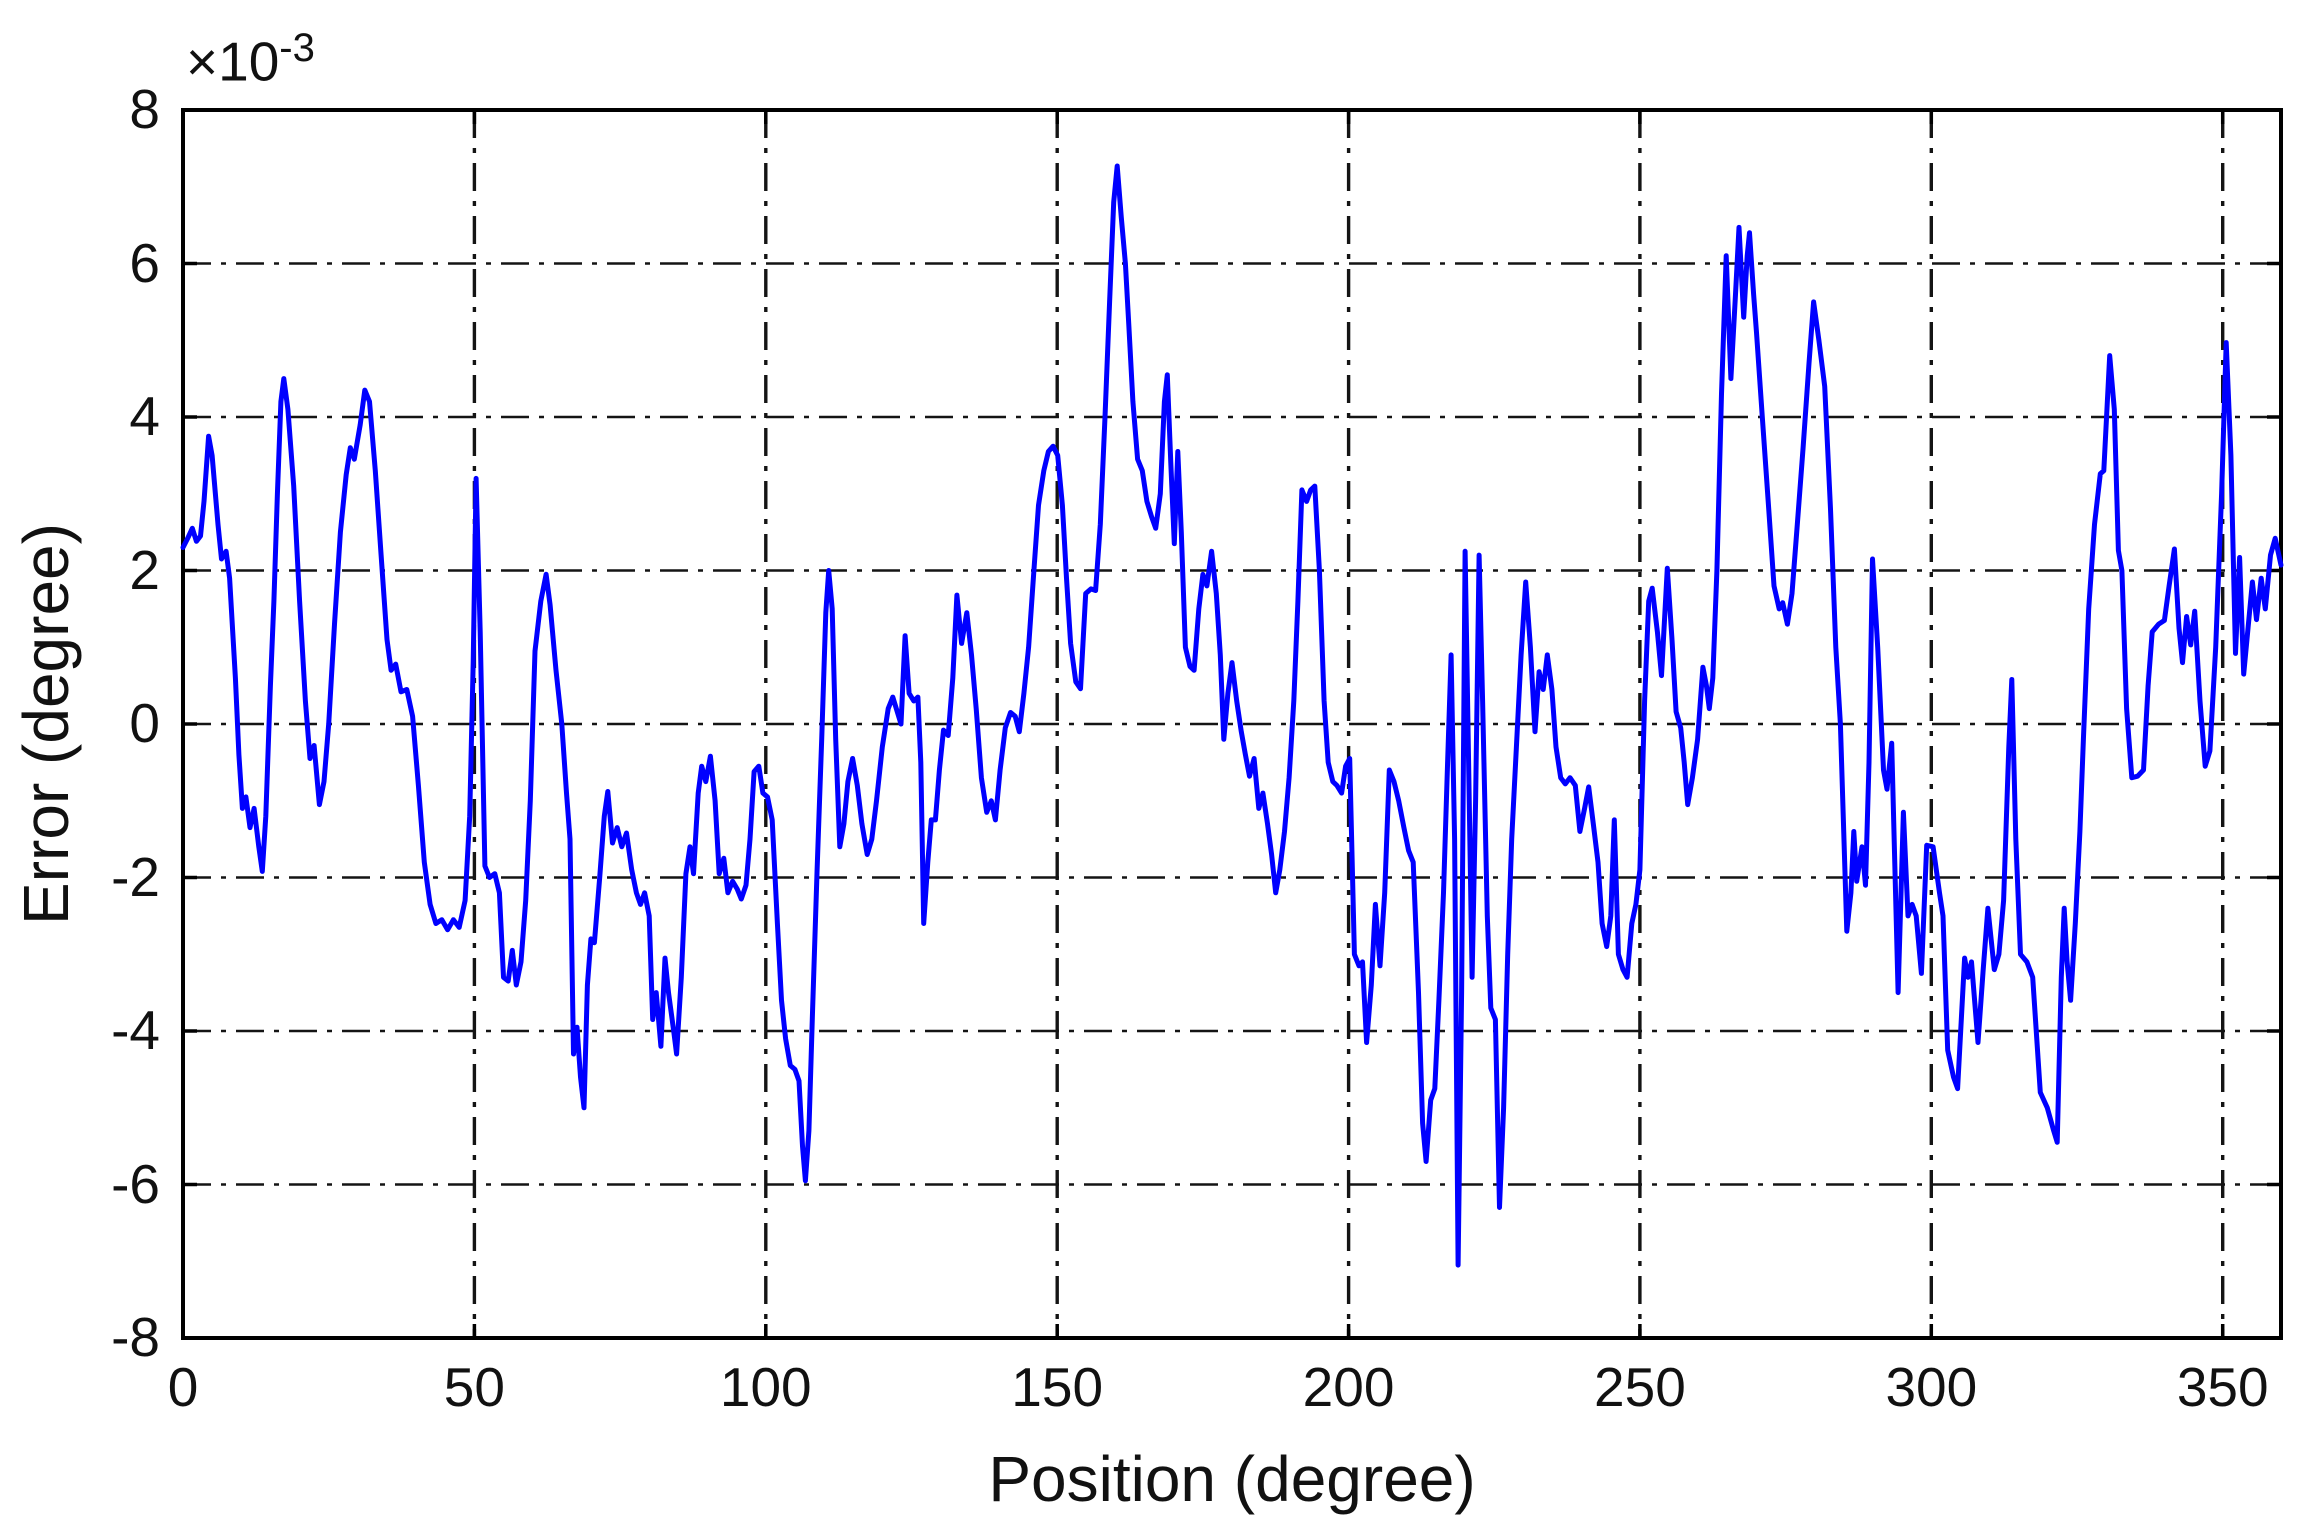 Image resolution: width=2308 pixels, height=1539 pixels. Describe the element at coordinates (144, 569) in the screenshot. I see `y-tick-label: 2` at that location.